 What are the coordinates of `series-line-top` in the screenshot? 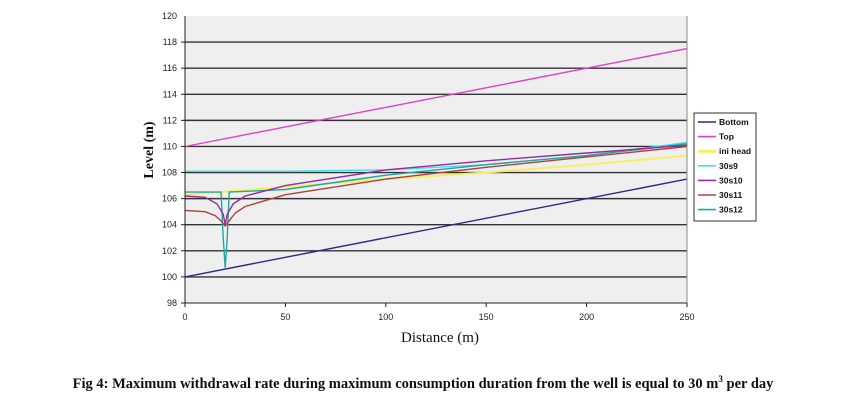 It's located at (436, 97).